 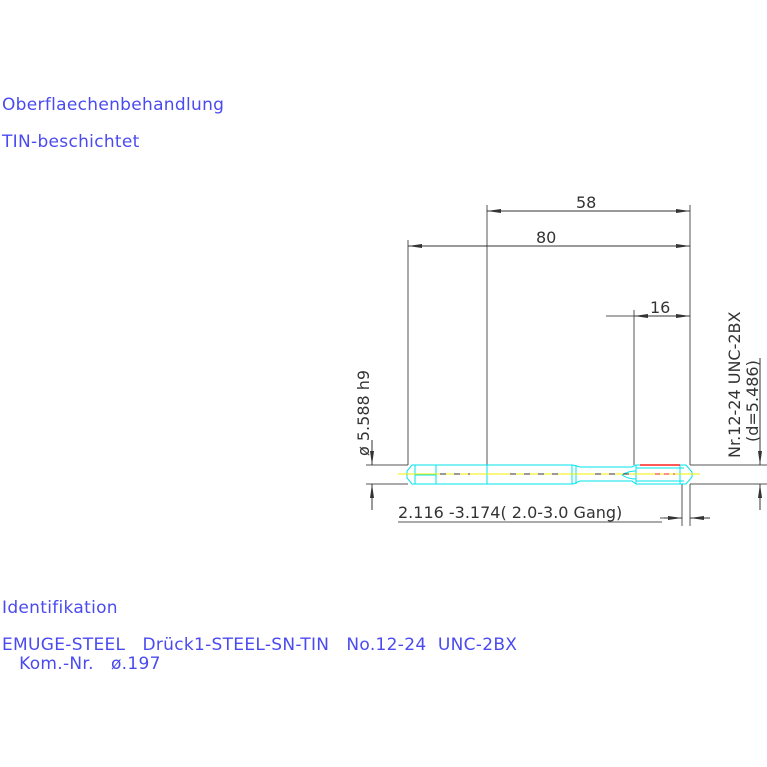 What do you see at coordinates (60, 608) in the screenshot?
I see `ident-heading: Identifikation` at bounding box center [60, 608].